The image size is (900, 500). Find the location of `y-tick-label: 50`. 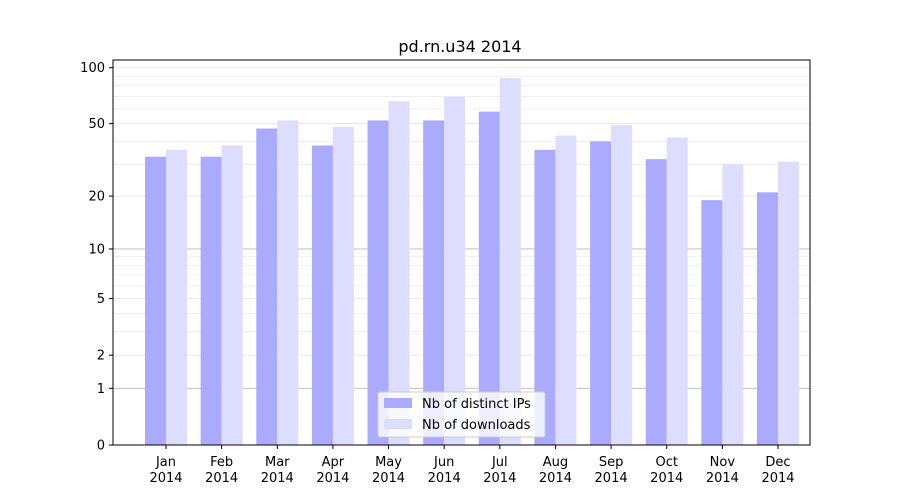

y-tick-label: 50 is located at coordinates (96, 124).